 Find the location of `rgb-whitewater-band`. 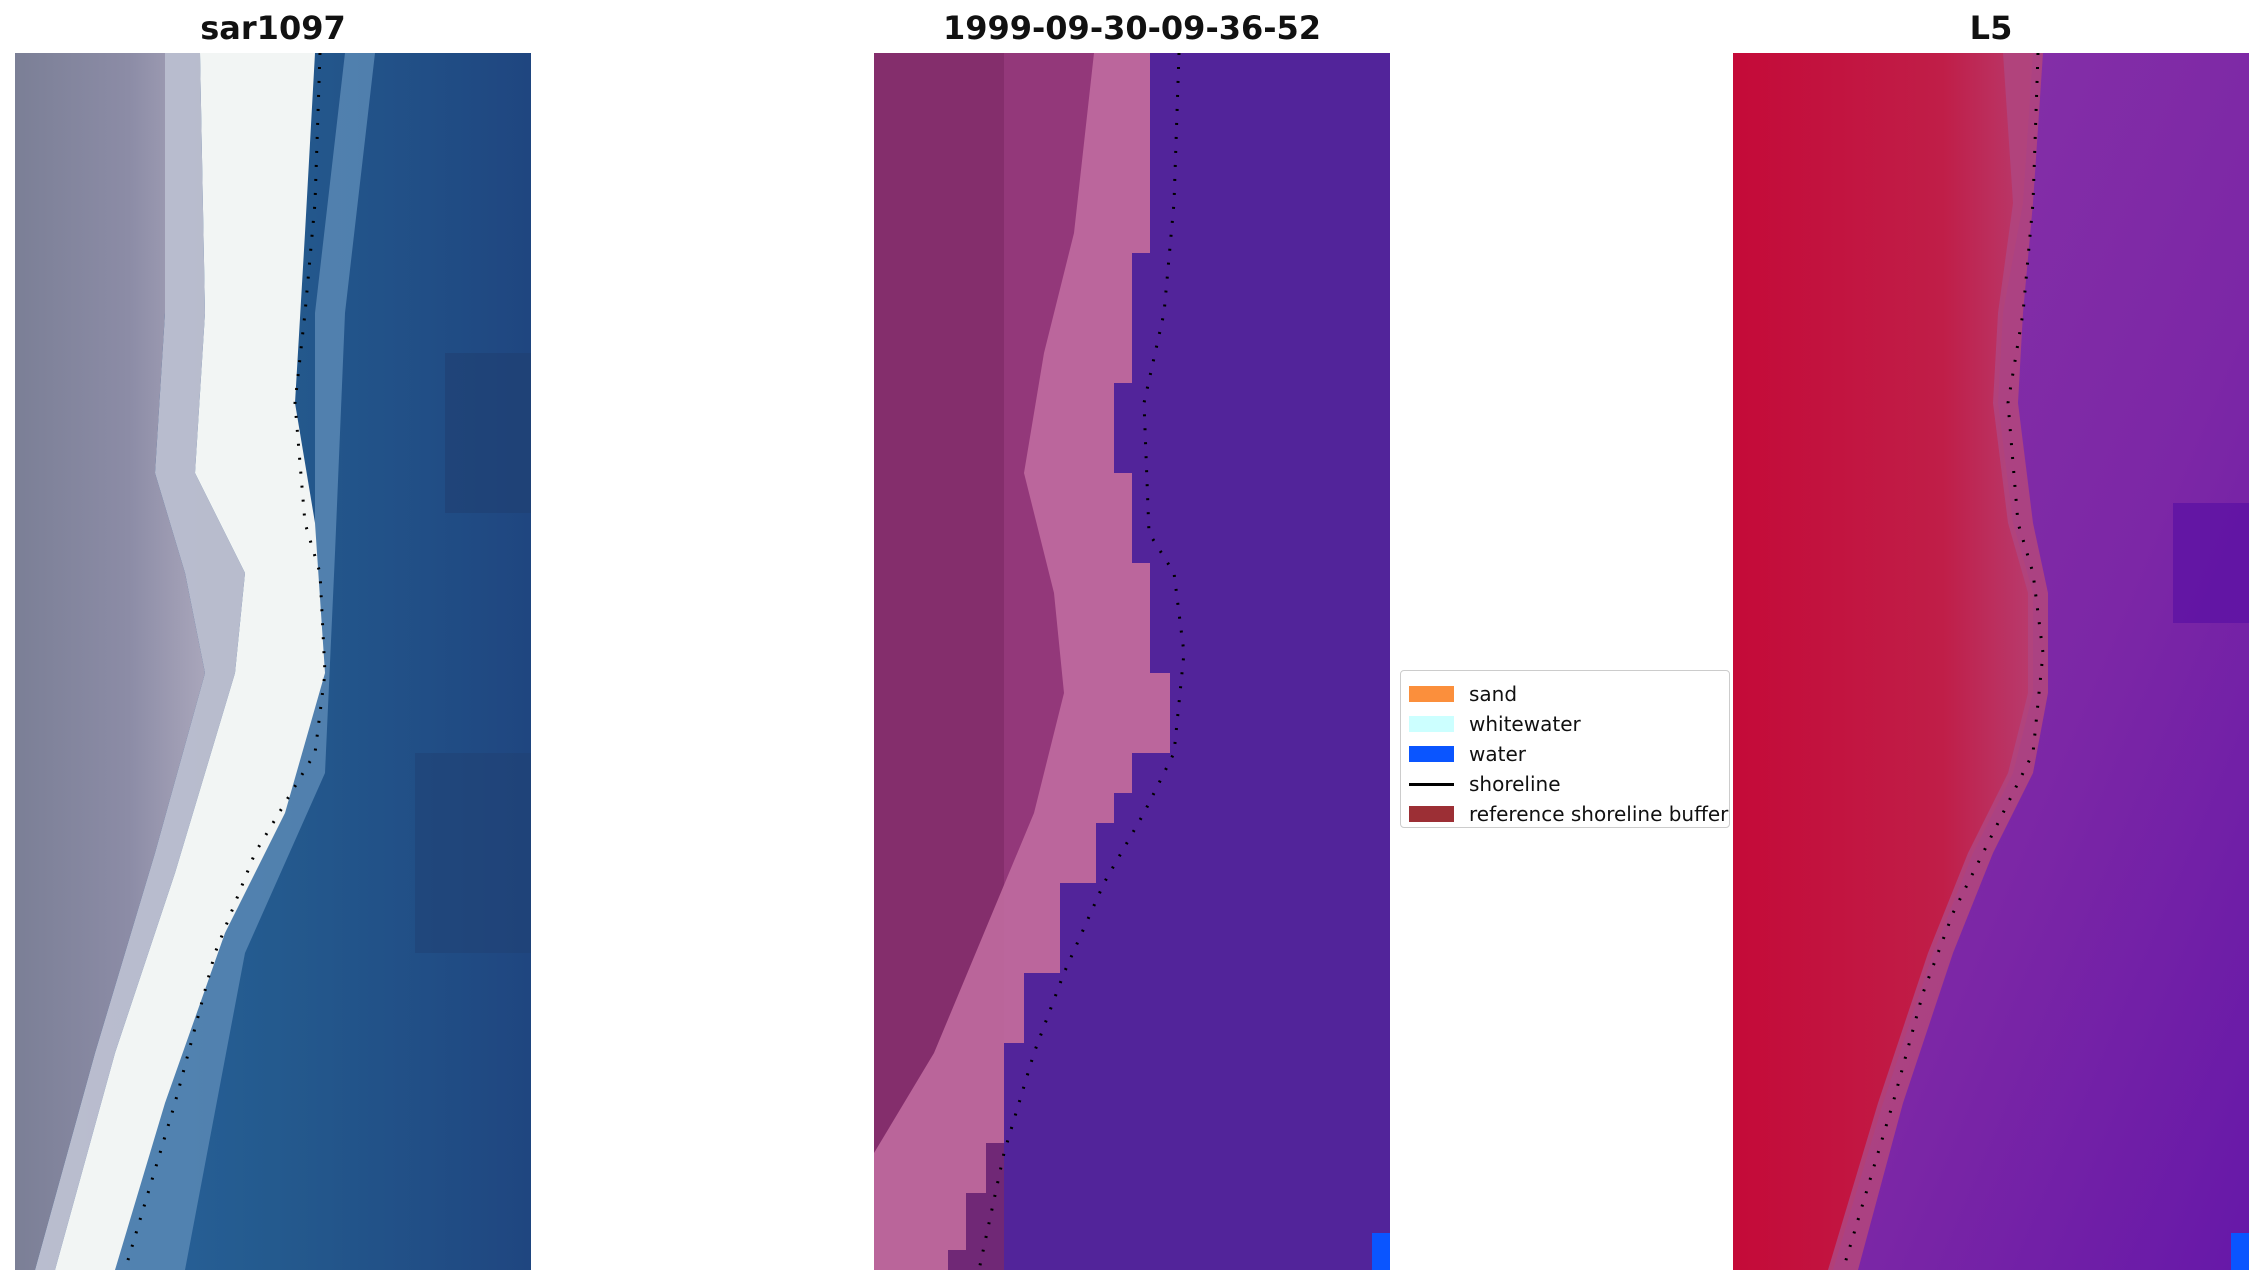

rgb-whitewater-band is located at coordinates (190, 661).